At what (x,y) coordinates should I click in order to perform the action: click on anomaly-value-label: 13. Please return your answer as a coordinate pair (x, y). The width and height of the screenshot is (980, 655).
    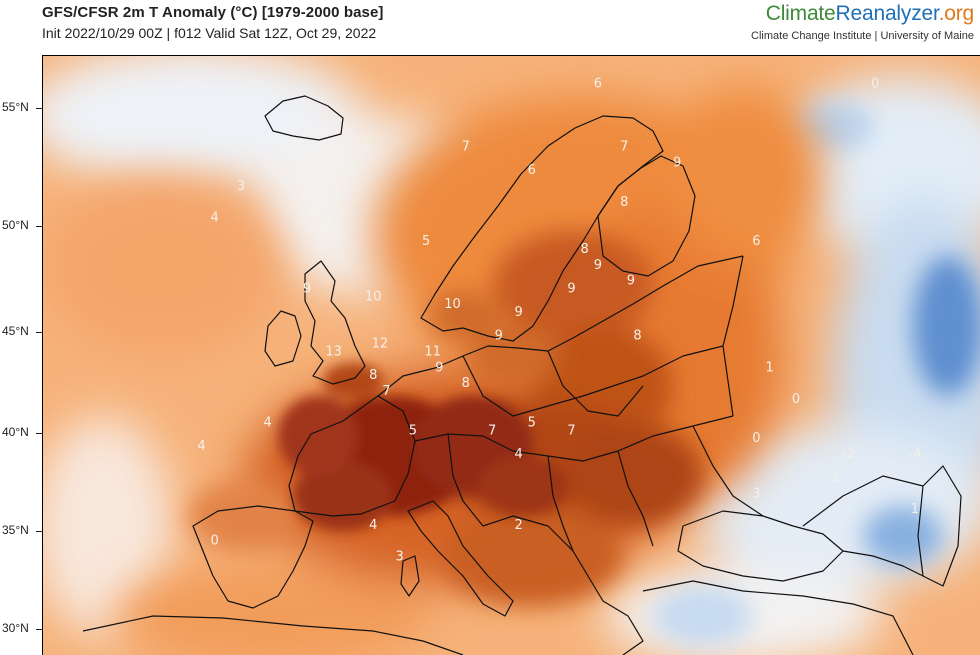
    Looking at the image, I should click on (333, 352).